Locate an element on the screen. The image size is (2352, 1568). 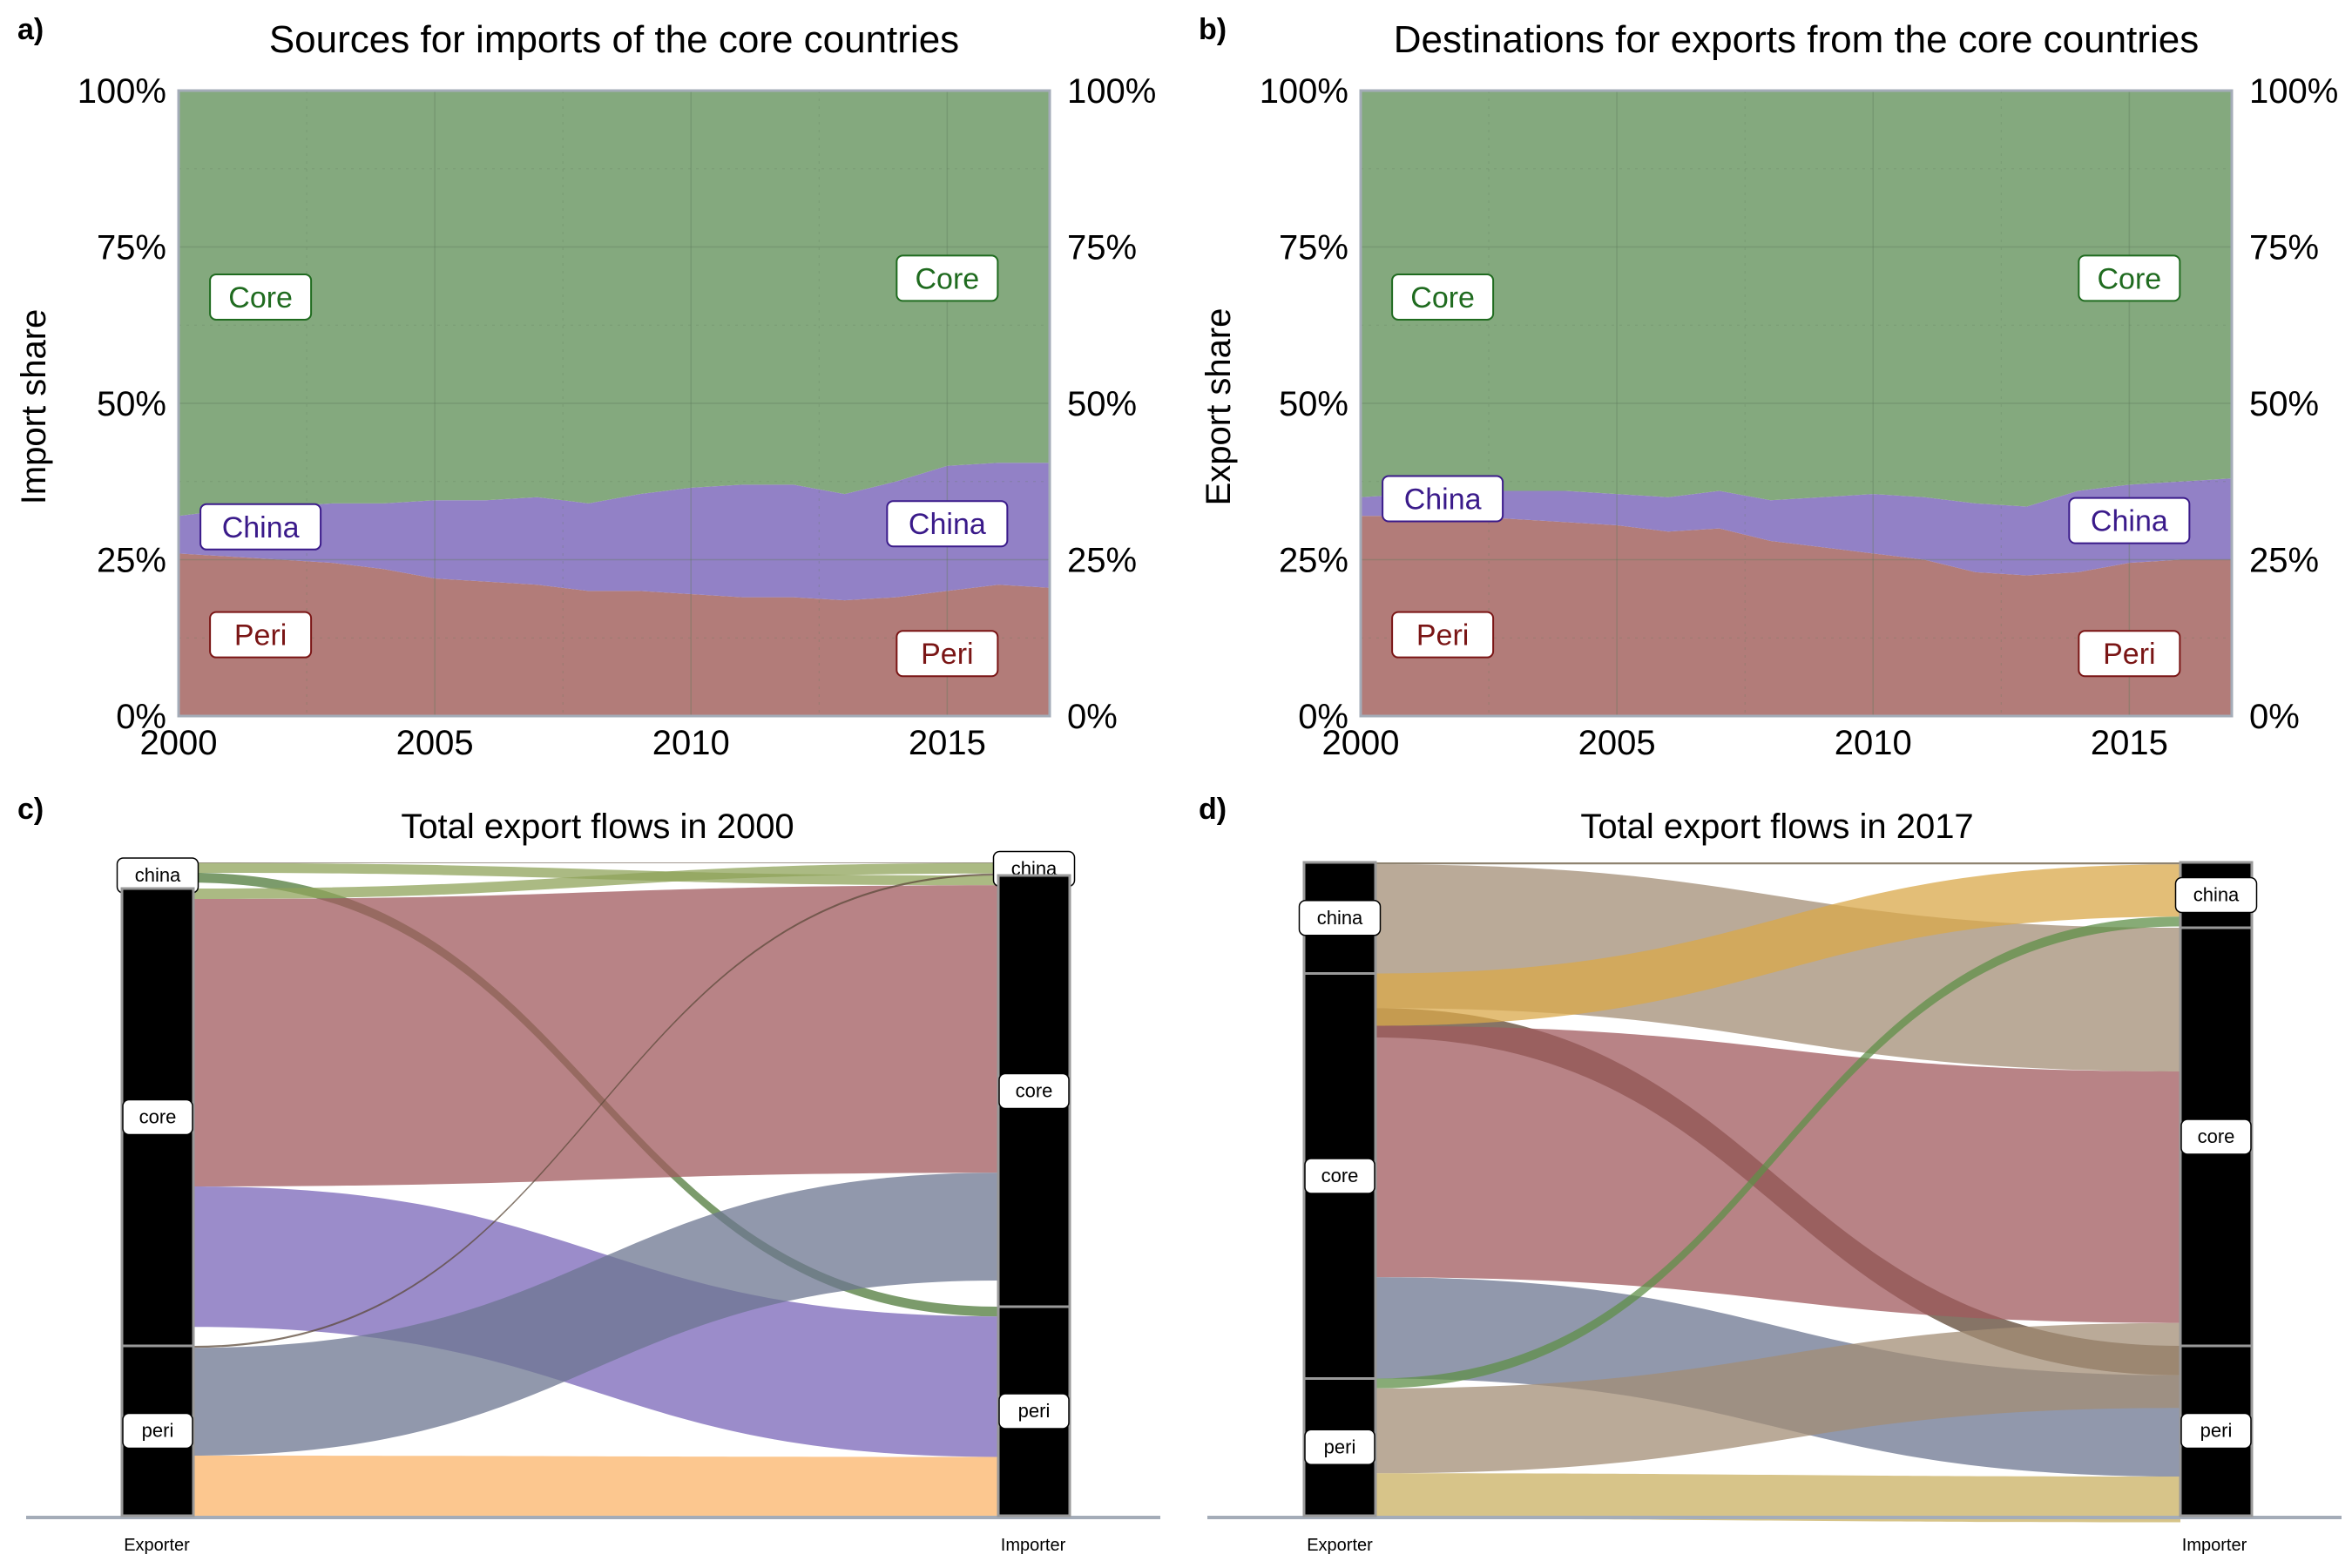
node-label-importer-china: china is located at coordinates (2216, 895).